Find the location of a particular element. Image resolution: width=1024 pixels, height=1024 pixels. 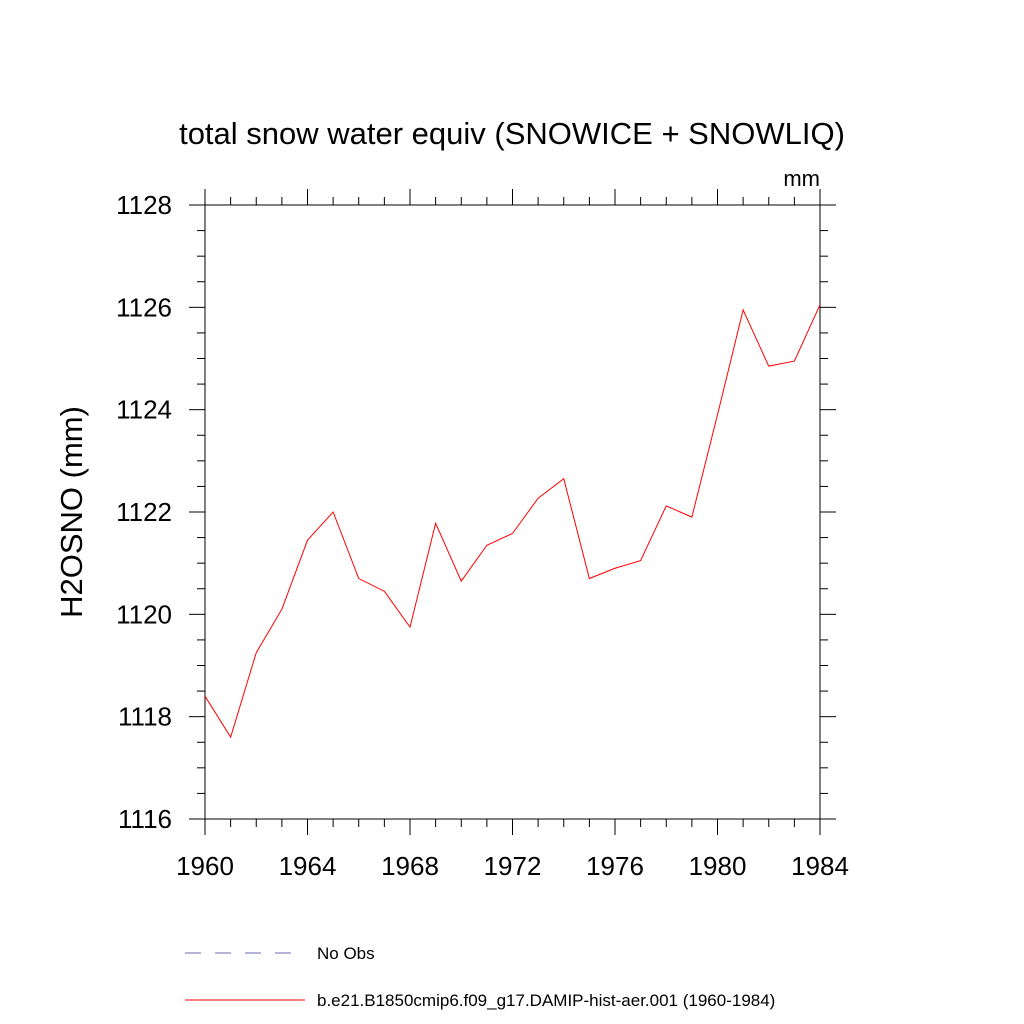

y-tick-label: 1124 is located at coordinates (144, 410).